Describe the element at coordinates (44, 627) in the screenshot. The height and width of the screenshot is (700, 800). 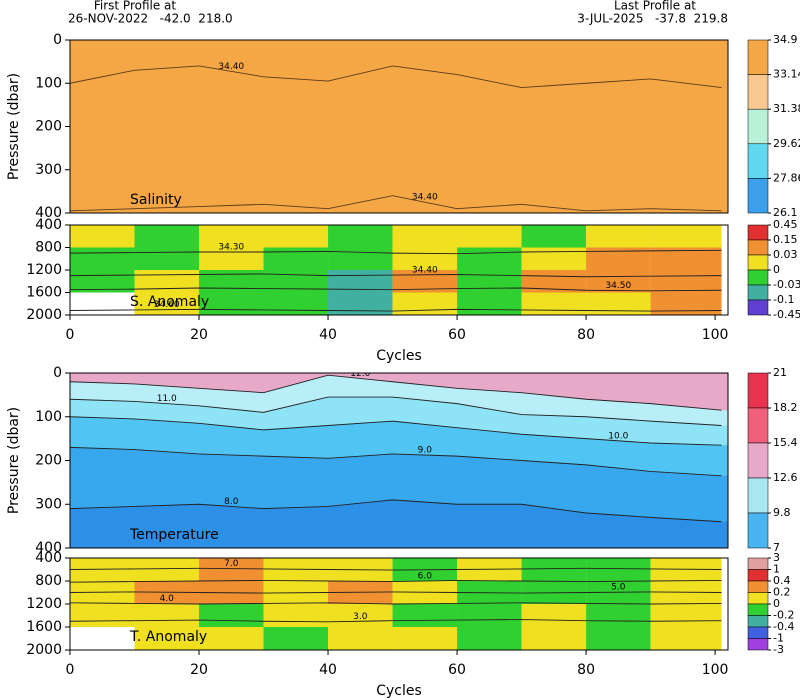
I see `y-tick-label: 1600` at that location.